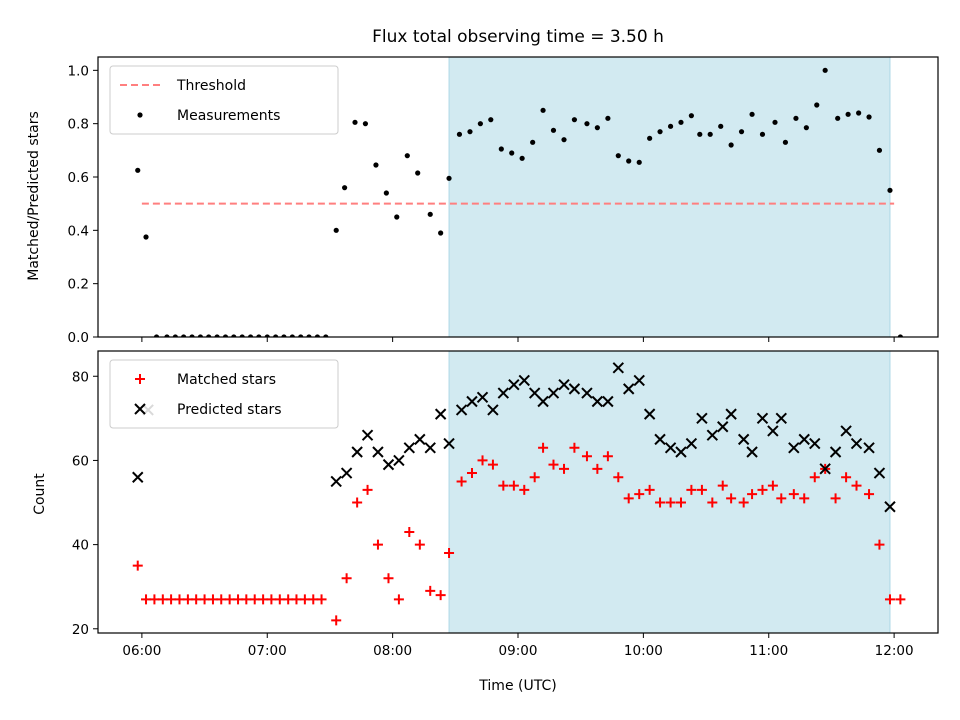 The height and width of the screenshot is (720, 960). What do you see at coordinates (78, 125) in the screenshot?
I see `y-tick-label: 0.8` at bounding box center [78, 125].